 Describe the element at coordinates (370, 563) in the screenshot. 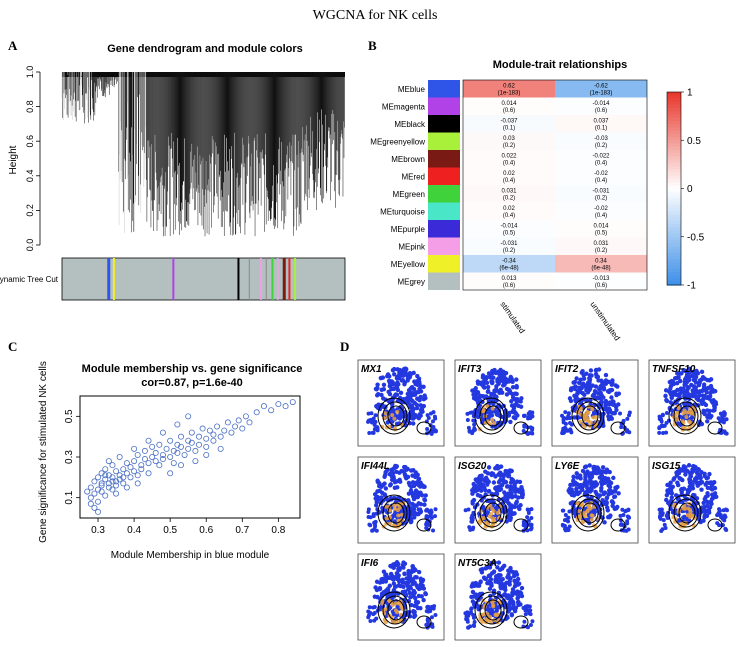

I see `feature-plot-gene-label: IFI6` at that location.